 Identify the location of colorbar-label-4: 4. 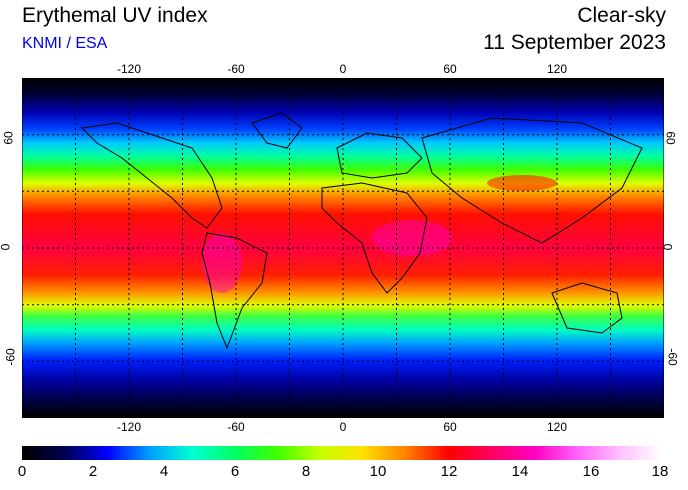
(164, 471).